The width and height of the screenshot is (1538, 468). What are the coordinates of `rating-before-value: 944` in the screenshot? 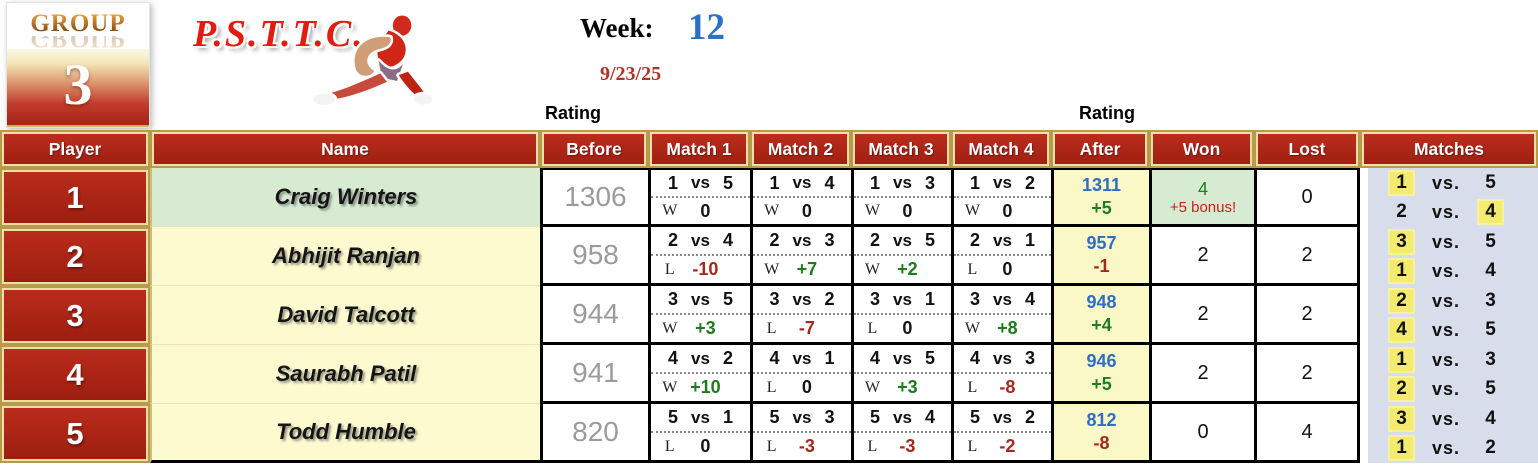 It's located at (595, 313).